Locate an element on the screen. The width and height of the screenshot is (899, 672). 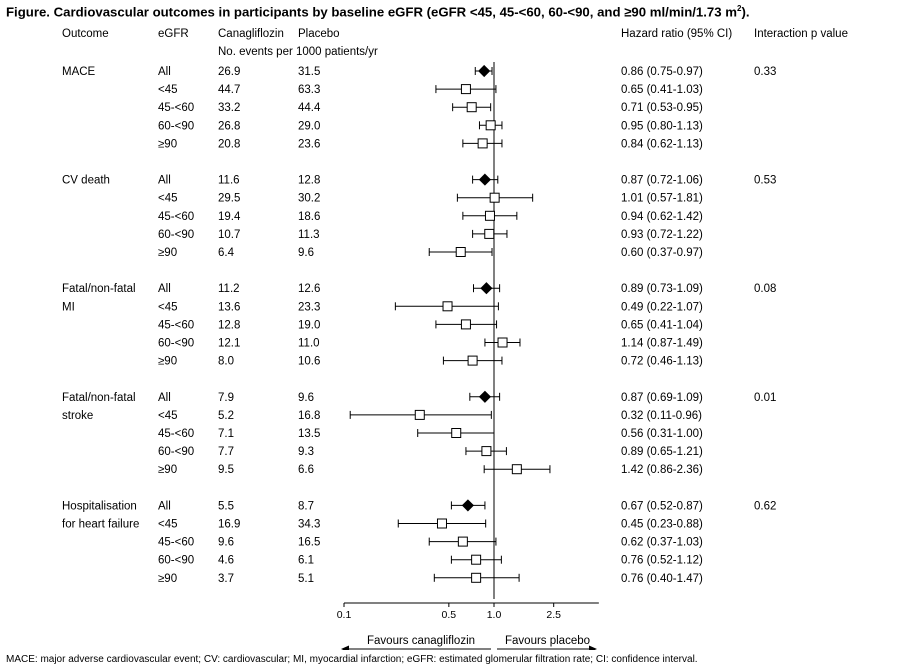
hazard-ratio-label: 0.93 (0.72-1.22) is located at coordinates (662, 235).